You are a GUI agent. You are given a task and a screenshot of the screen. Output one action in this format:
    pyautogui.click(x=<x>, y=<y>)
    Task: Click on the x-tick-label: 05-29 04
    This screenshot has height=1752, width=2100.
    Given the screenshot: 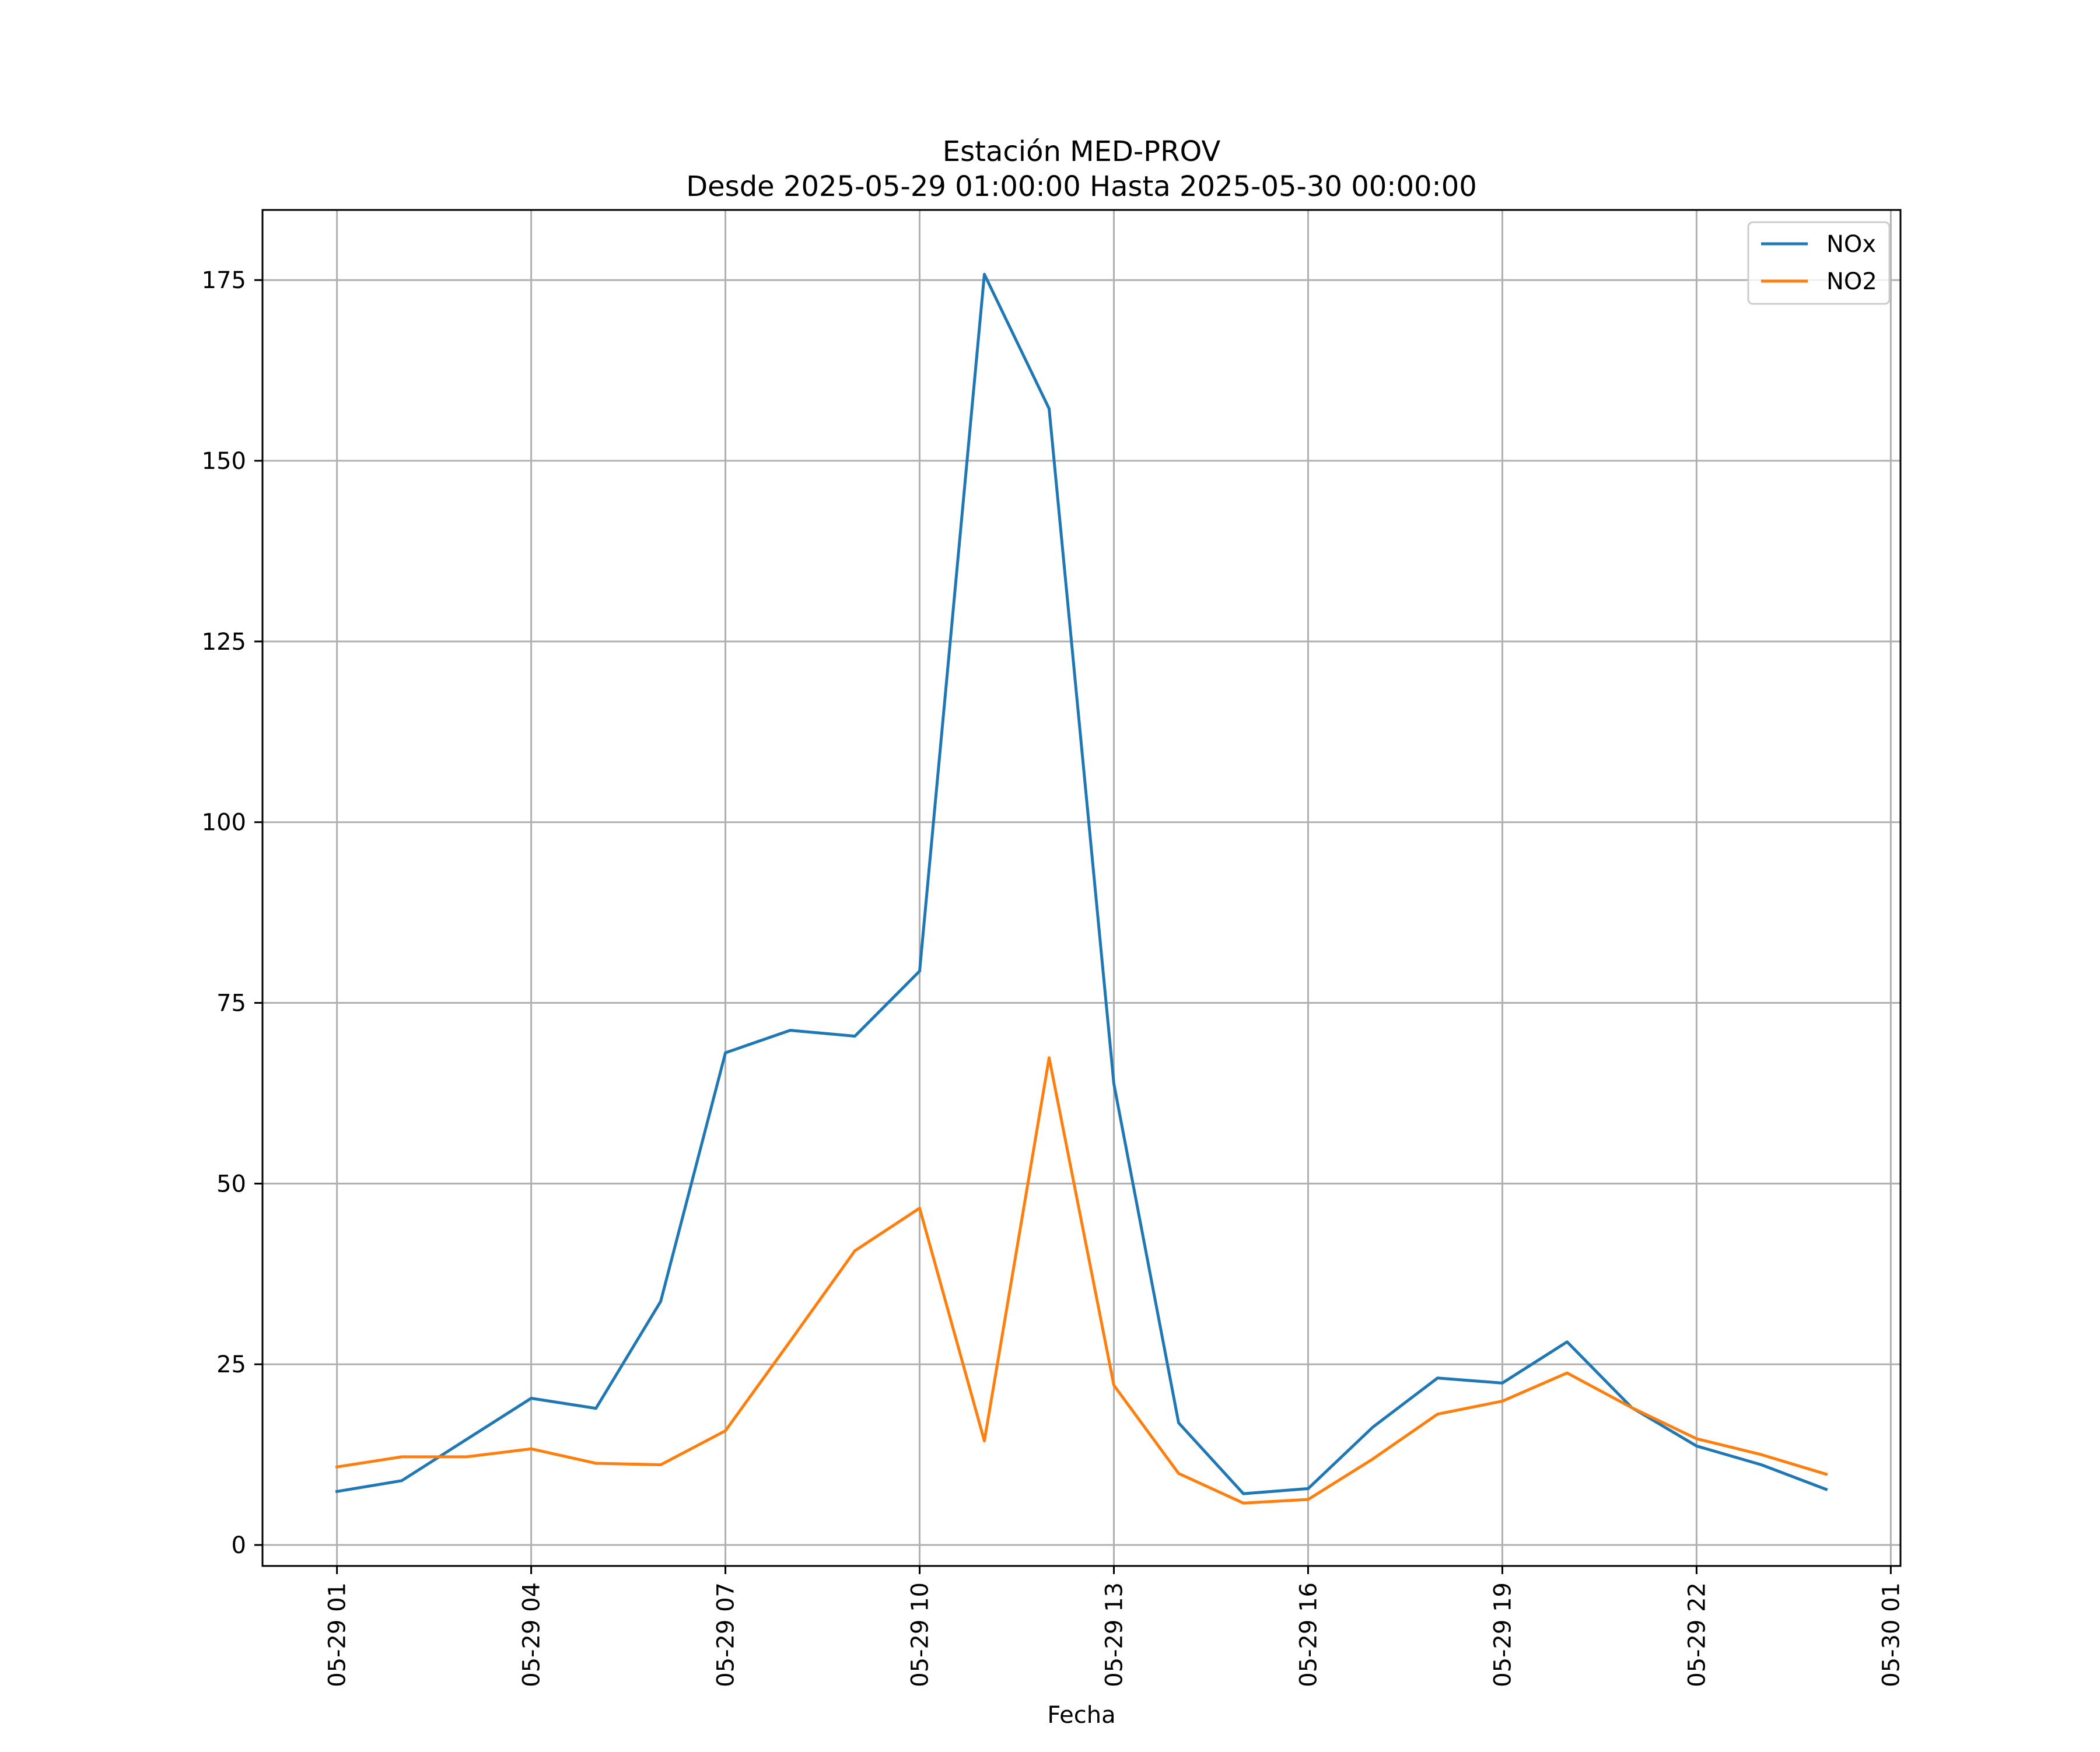 What is the action you would take?
    pyautogui.click(x=532, y=1634)
    